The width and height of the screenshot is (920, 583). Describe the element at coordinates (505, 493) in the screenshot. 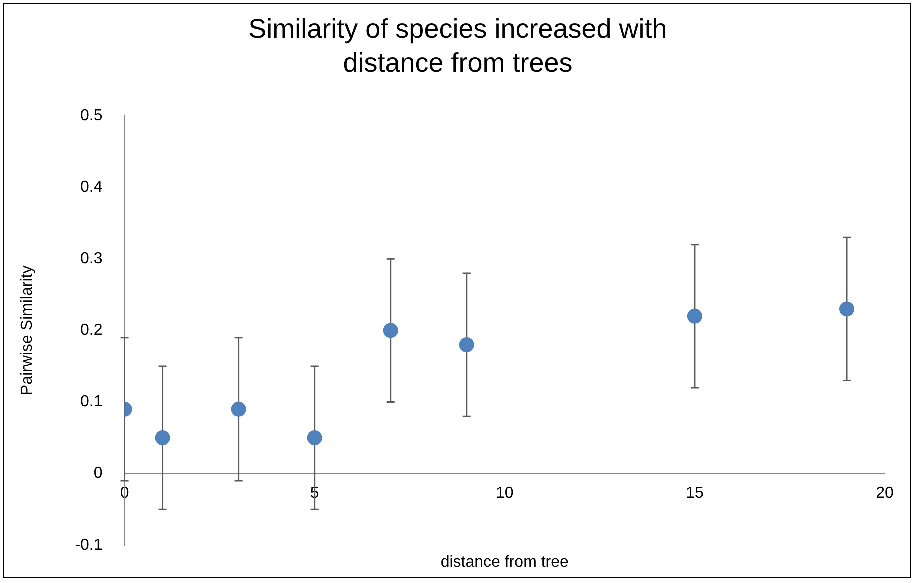

I see `x-tick-label: 10` at that location.